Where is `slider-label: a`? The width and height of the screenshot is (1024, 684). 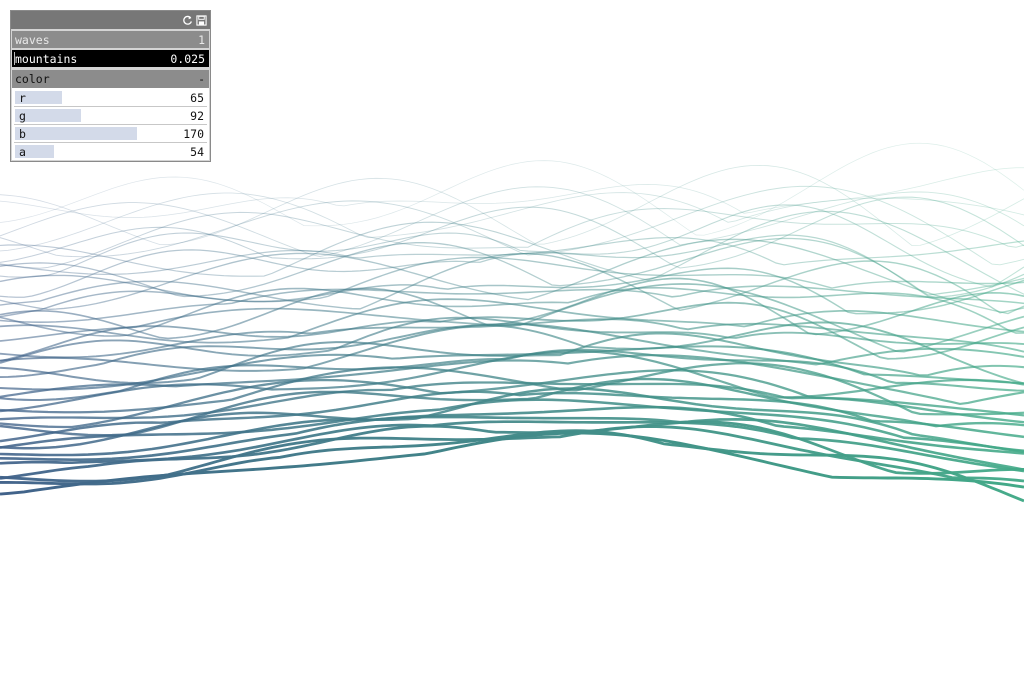 slider-label: a is located at coordinates (22, 151).